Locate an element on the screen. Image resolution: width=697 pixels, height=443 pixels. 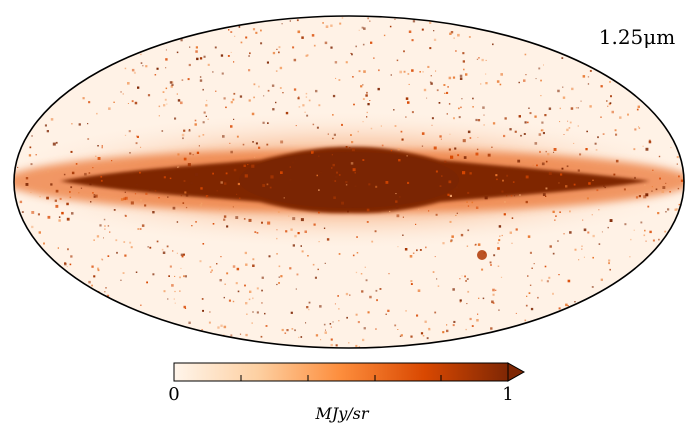
bright-source is located at coordinates (482, 255).